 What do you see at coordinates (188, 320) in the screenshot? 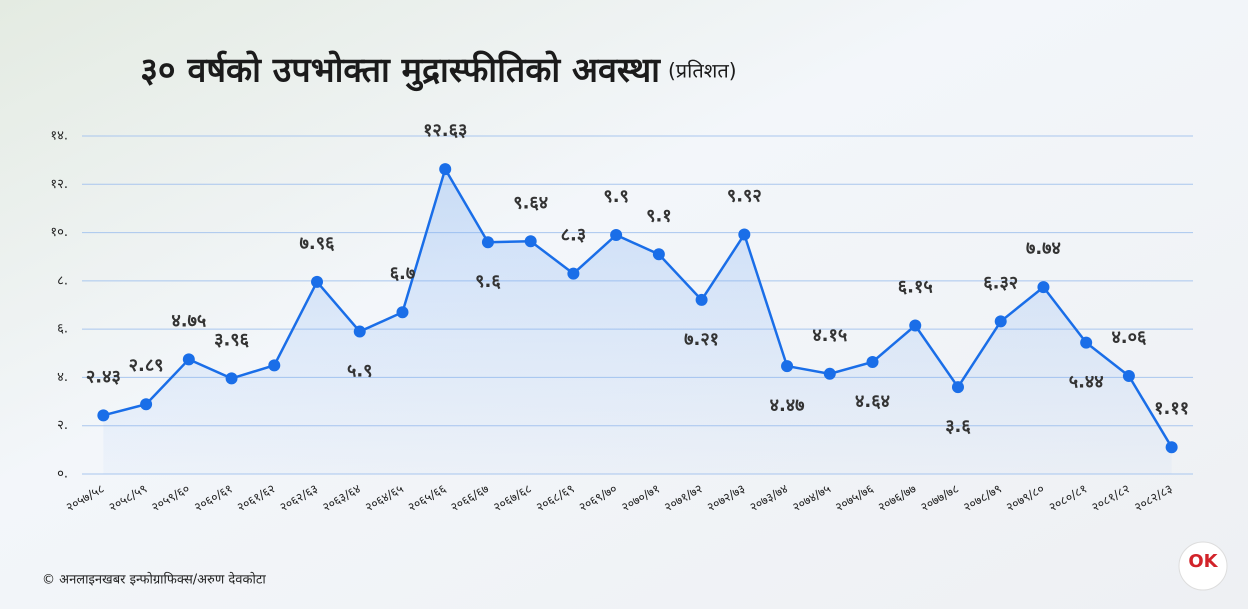
I see `value-label: ४.७५` at bounding box center [188, 320].